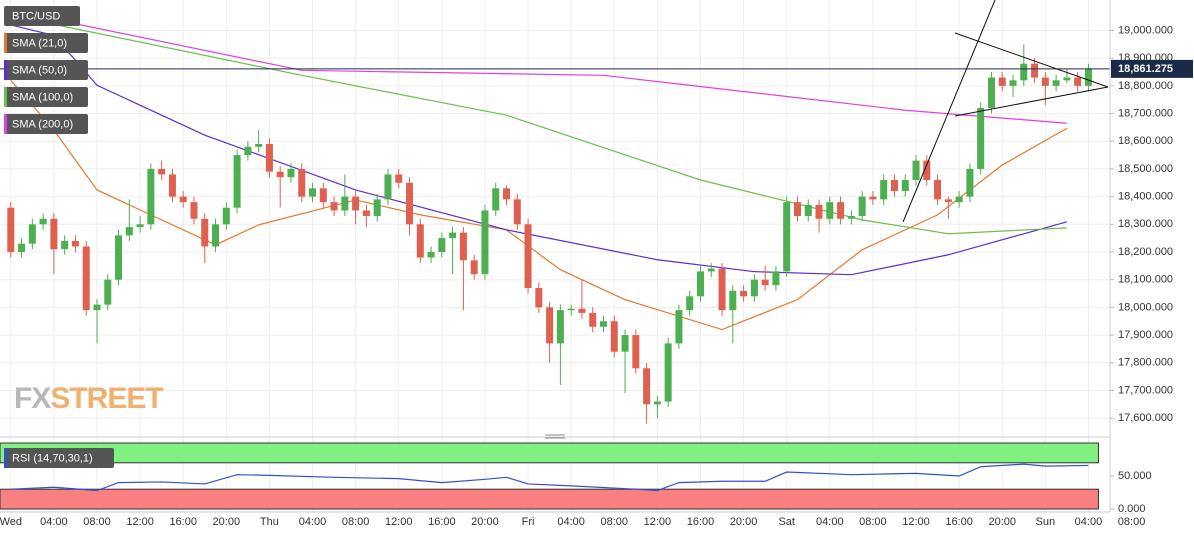 The height and width of the screenshot is (536, 1194). What do you see at coordinates (36, 16) in the screenshot?
I see `legend-label: BTC/USD` at bounding box center [36, 16].